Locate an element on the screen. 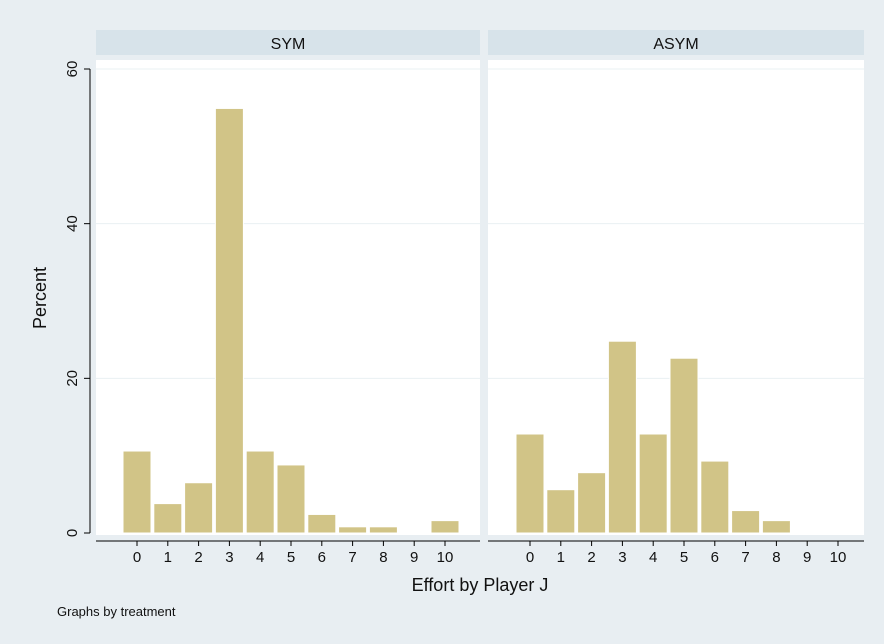  y-tick-label: 0 is located at coordinates (72, 533).